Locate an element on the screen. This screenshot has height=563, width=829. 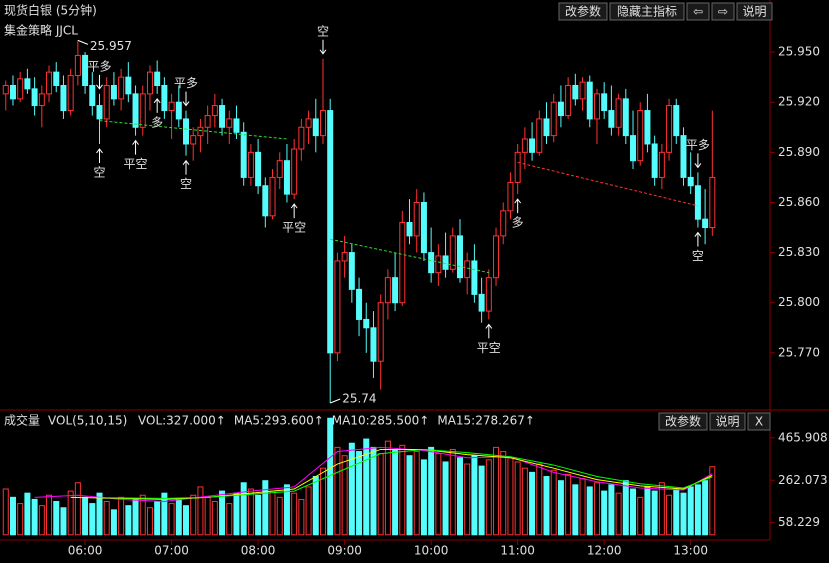
button-label: 隐藏主指标 is located at coordinates (647, 11).